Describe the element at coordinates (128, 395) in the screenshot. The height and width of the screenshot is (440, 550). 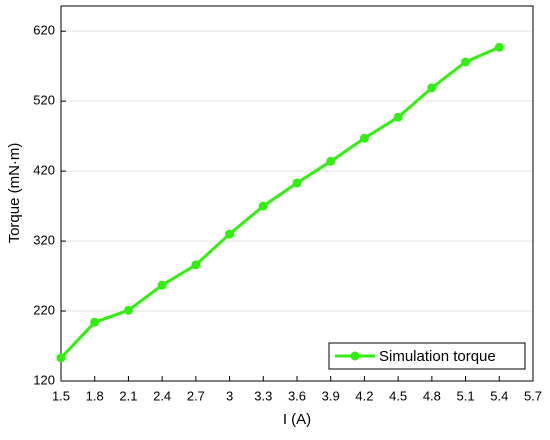
I see `x-tick-label: 2.1` at that location.